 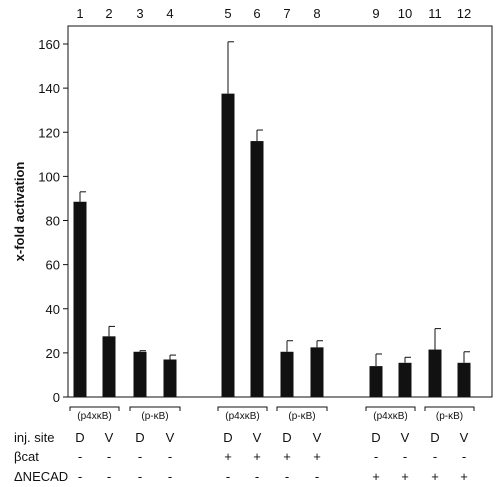 What do you see at coordinates (405, 13) in the screenshot?
I see `category-label: 10` at bounding box center [405, 13].